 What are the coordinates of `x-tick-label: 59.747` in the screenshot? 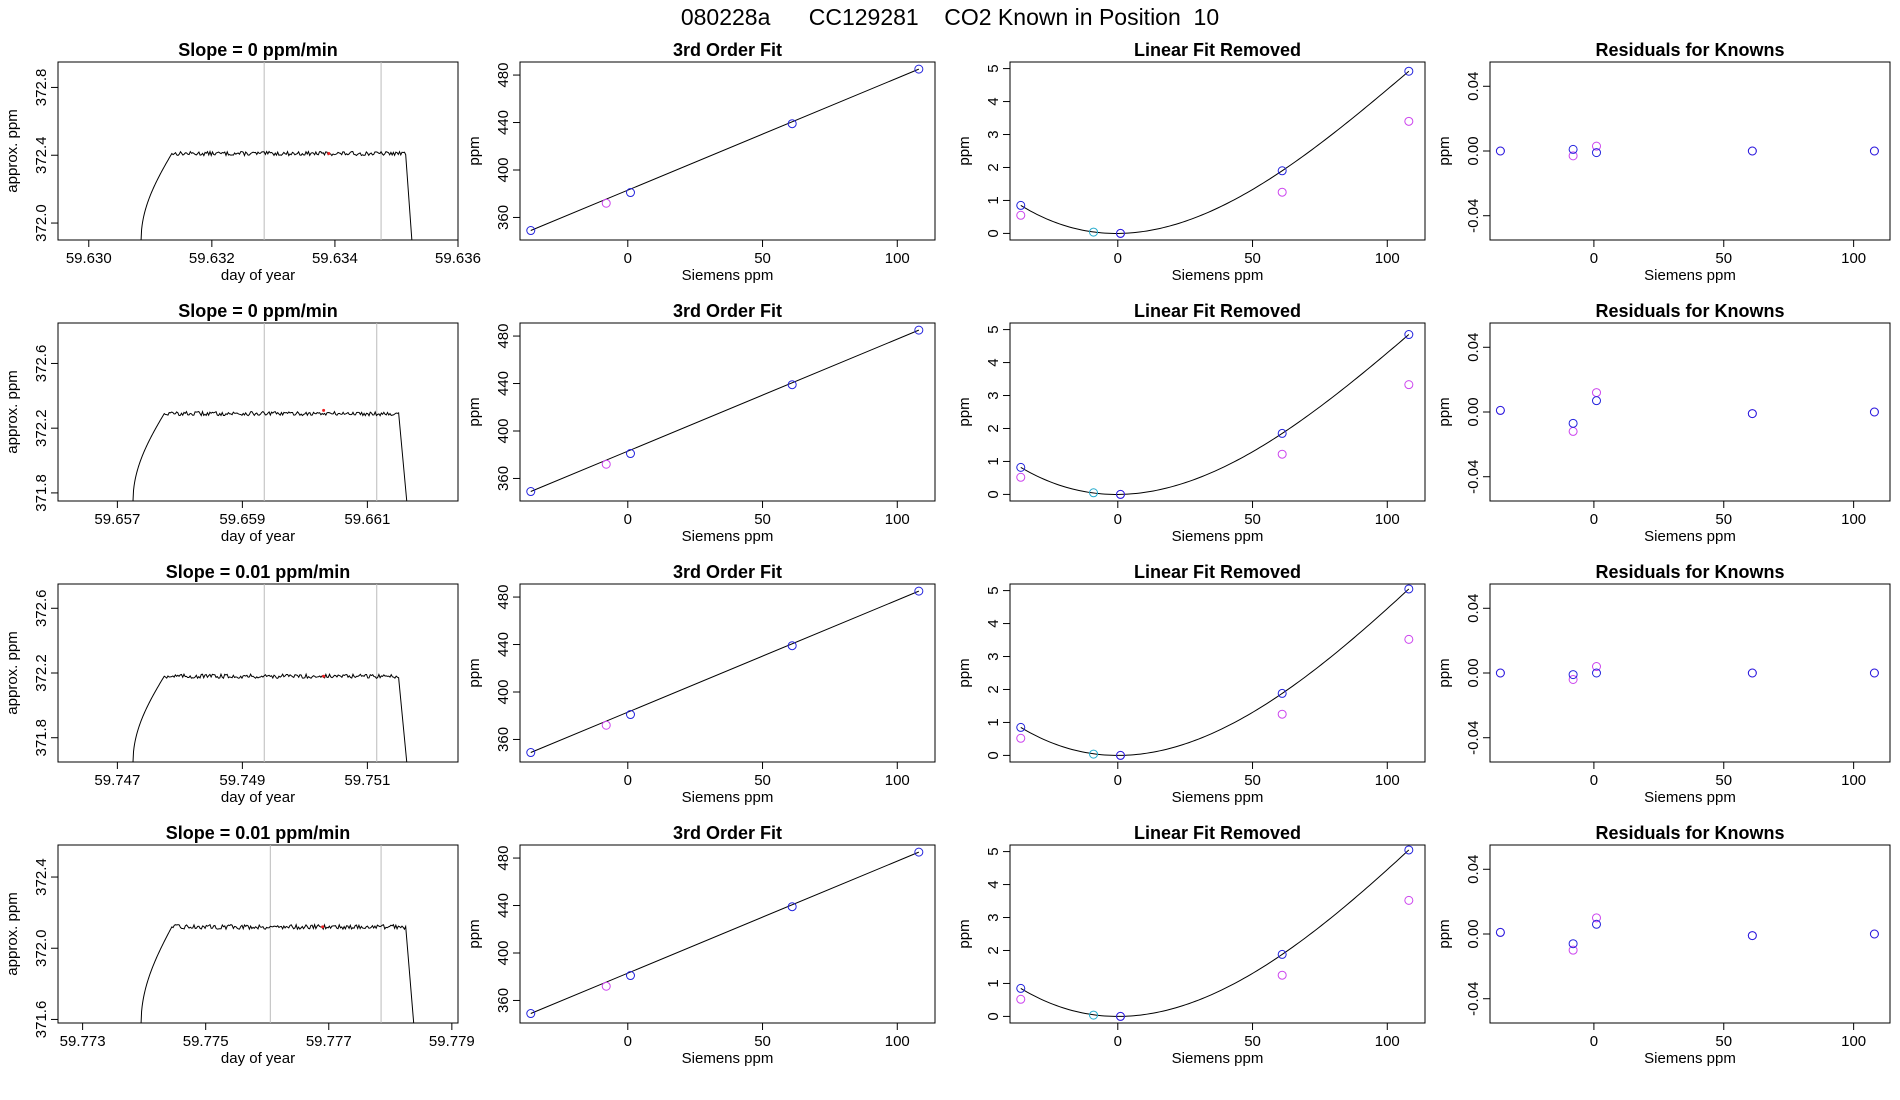 It's located at (117, 780).